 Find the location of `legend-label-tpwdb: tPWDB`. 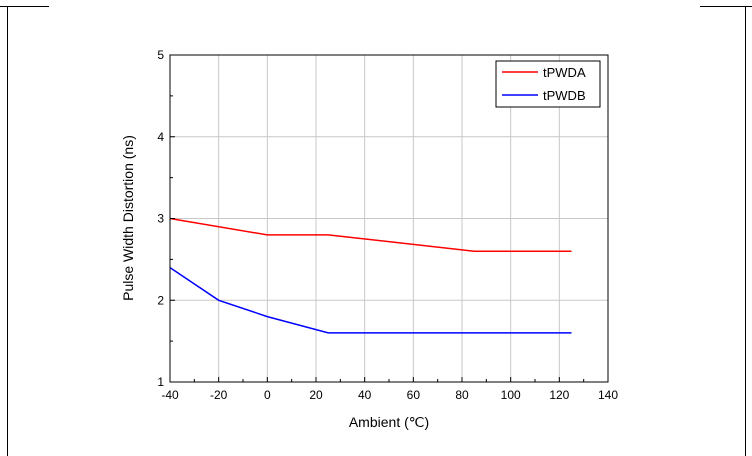

legend-label-tpwdb: tPWDB is located at coordinates (564, 95).